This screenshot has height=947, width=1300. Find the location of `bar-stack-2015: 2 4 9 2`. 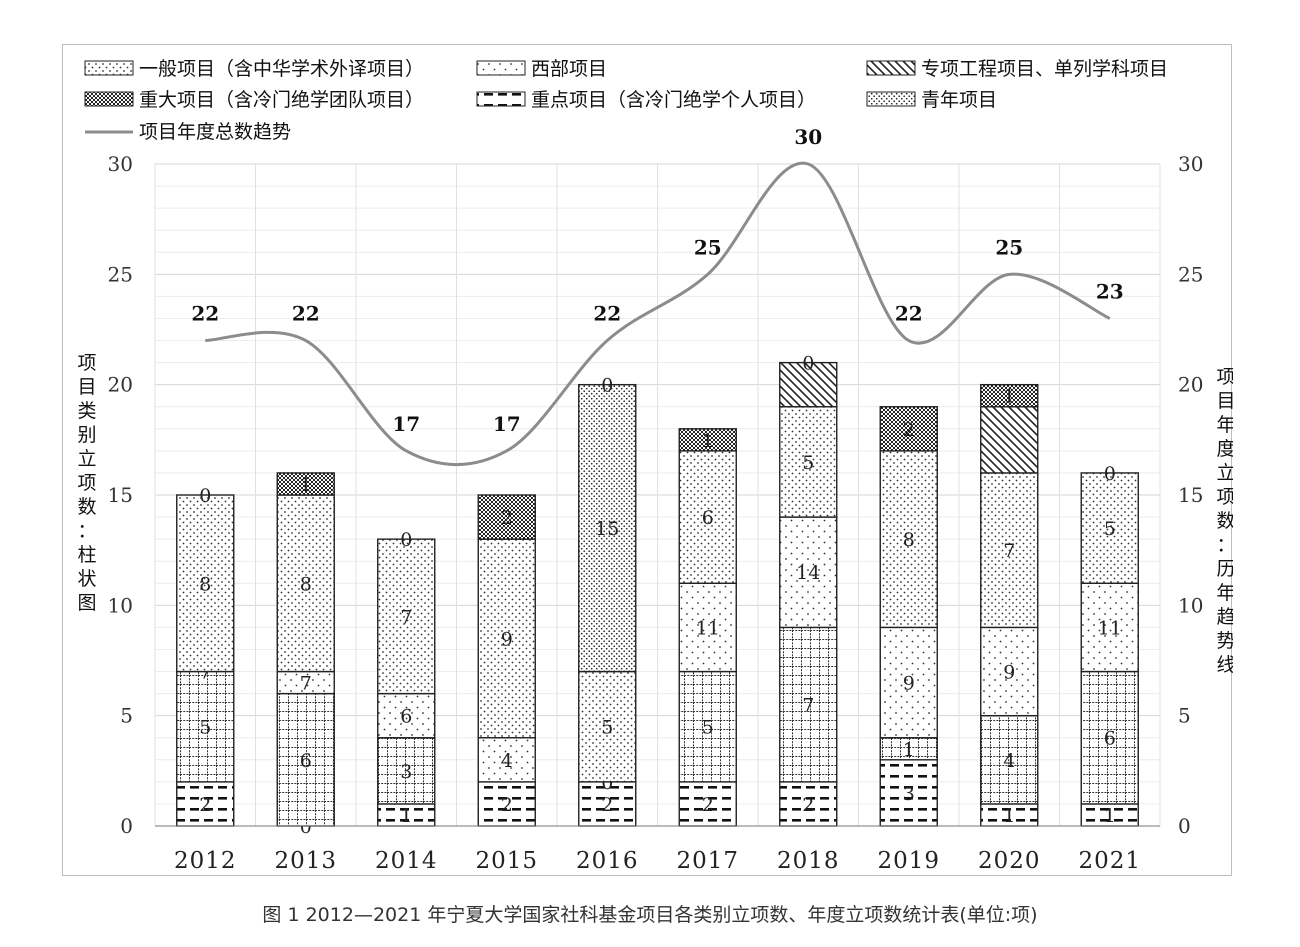

bar-stack-2015: 2 4 9 2 is located at coordinates (506, 660).